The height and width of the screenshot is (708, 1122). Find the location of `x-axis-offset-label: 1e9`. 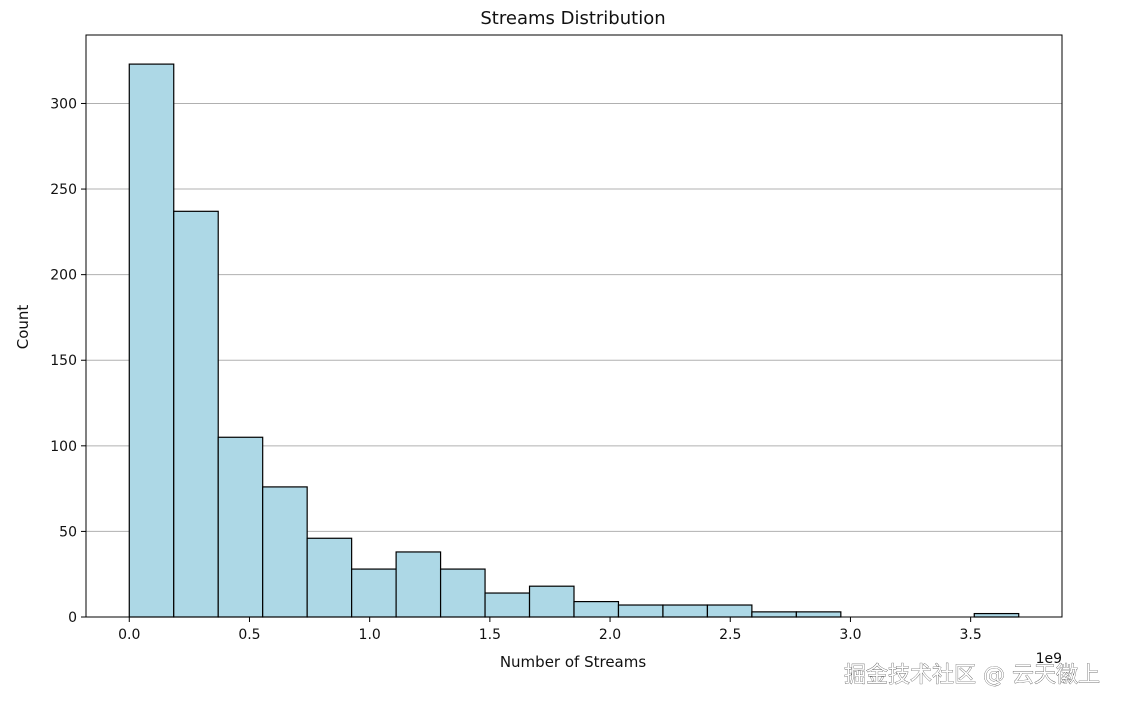

x-axis-offset-label: 1e9 is located at coordinates (1049, 659).